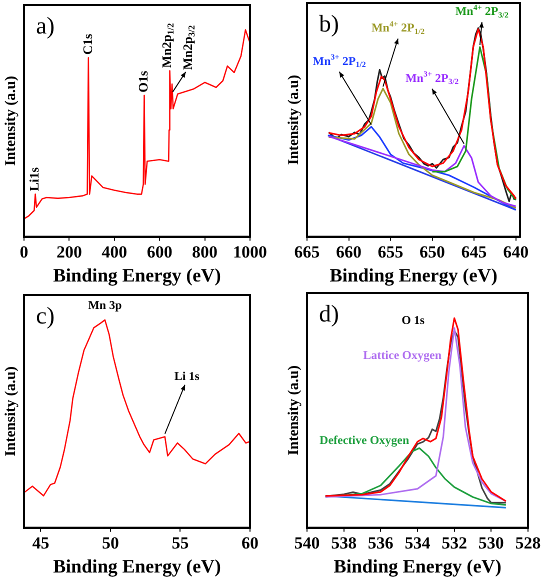 The height and width of the screenshot is (581, 550). What do you see at coordinates (491, 542) in the screenshot?
I see `x-tick-label: 530` at bounding box center [491, 542].